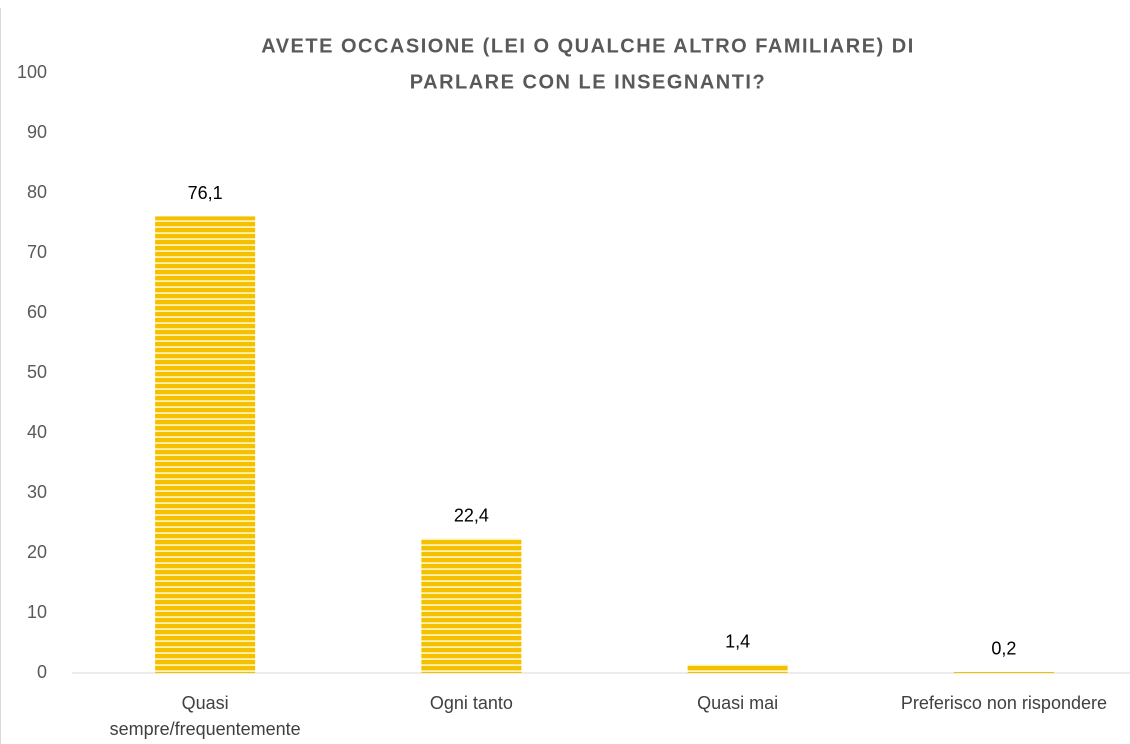 Image resolution: width=1130 pixels, height=744 pixels. What do you see at coordinates (37, 132) in the screenshot?
I see `y-tick-label: 90` at bounding box center [37, 132].